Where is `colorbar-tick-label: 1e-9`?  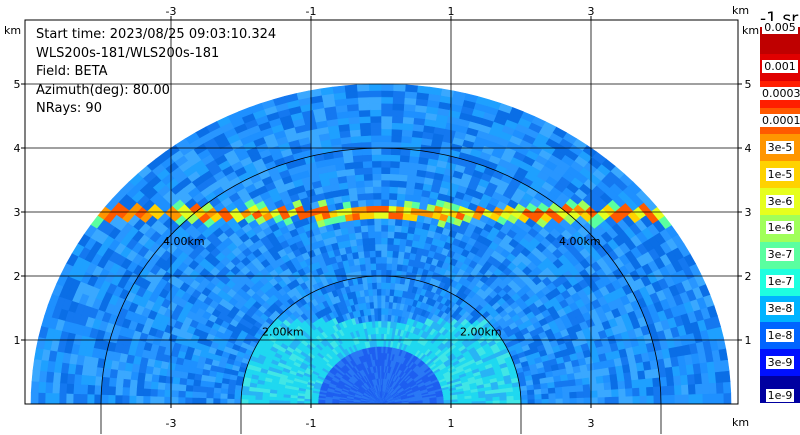
colorbar-tick-label: 1e-9 is located at coordinates (780, 395).